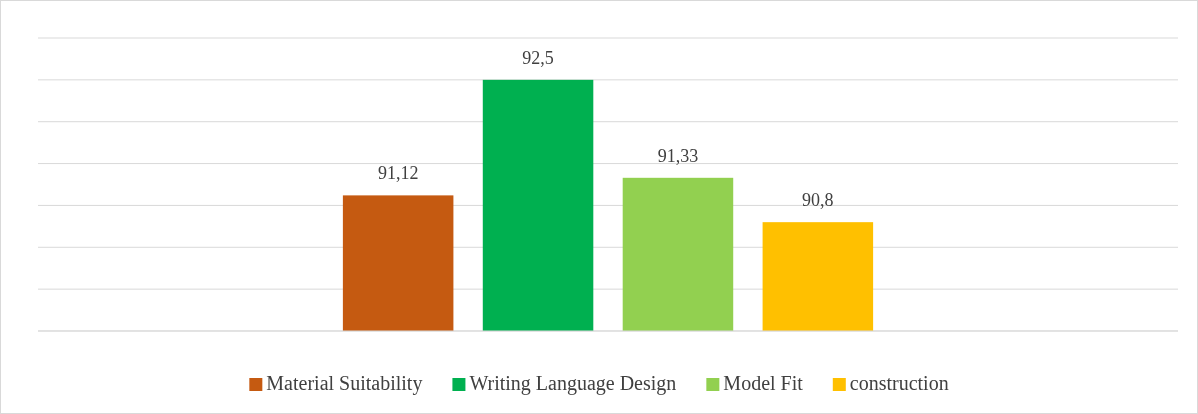  What do you see at coordinates (899, 383) in the screenshot?
I see `legend-label: construction` at bounding box center [899, 383].